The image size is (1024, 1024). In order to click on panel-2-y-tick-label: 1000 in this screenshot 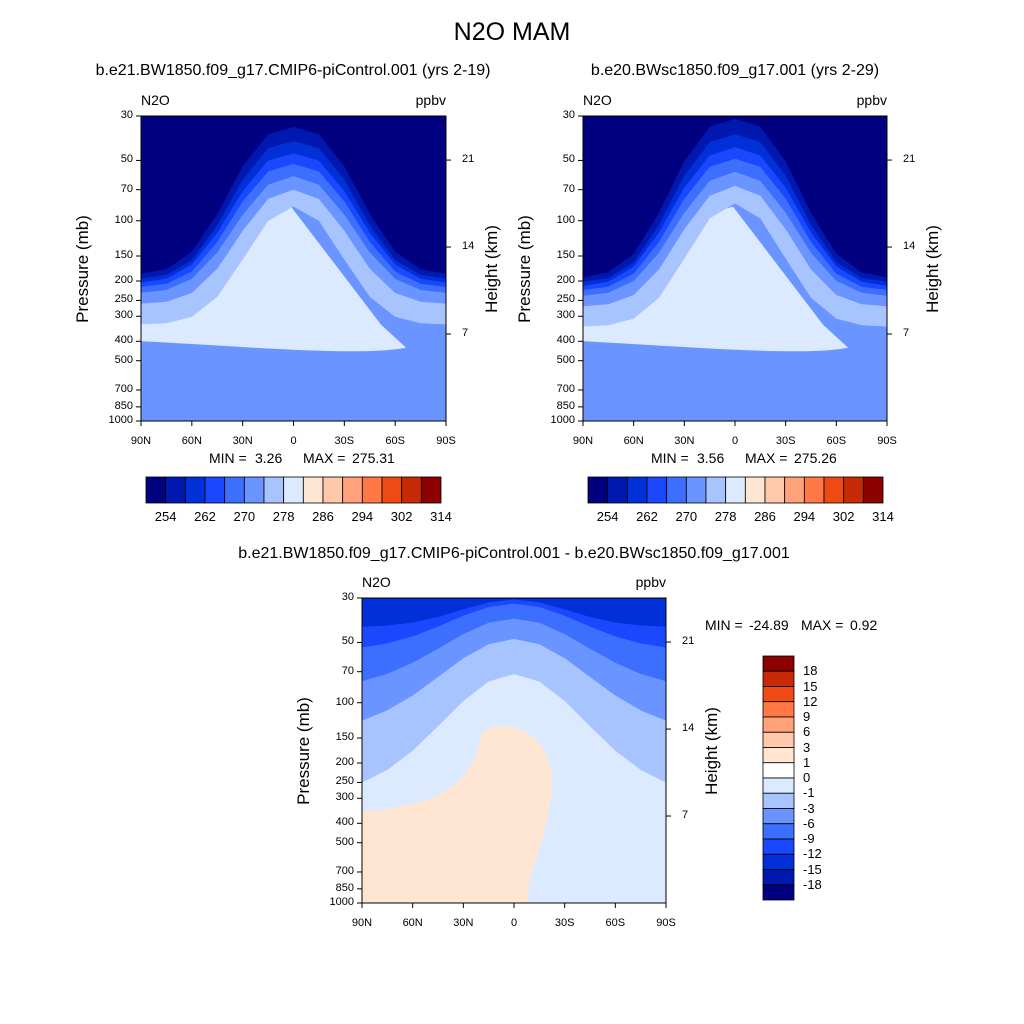, I will do `click(562, 420)`.